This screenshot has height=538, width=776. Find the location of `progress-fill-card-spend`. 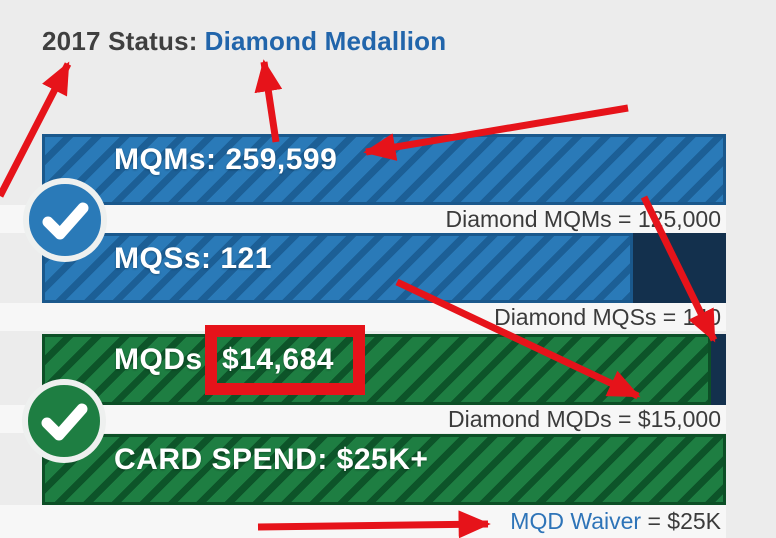

progress-fill-card-spend is located at coordinates (384, 469).